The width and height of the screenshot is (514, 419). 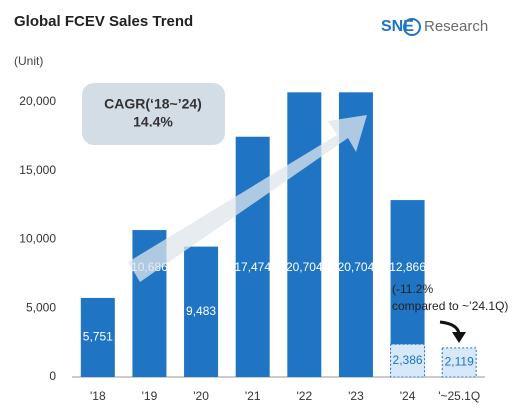 What do you see at coordinates (28, 61) in the screenshot?
I see `unit-label: (Unit)` at bounding box center [28, 61].